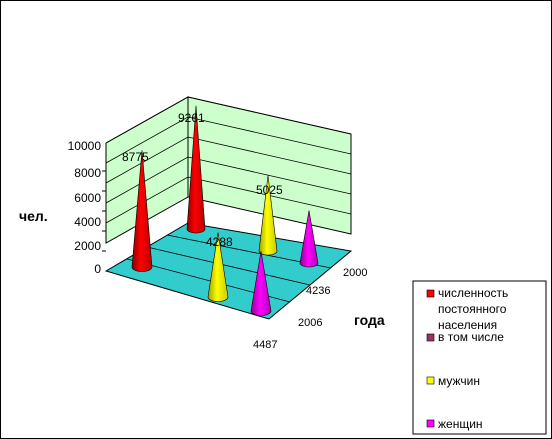  I want to click on data-label-red-1: 8775, so click(135, 157).